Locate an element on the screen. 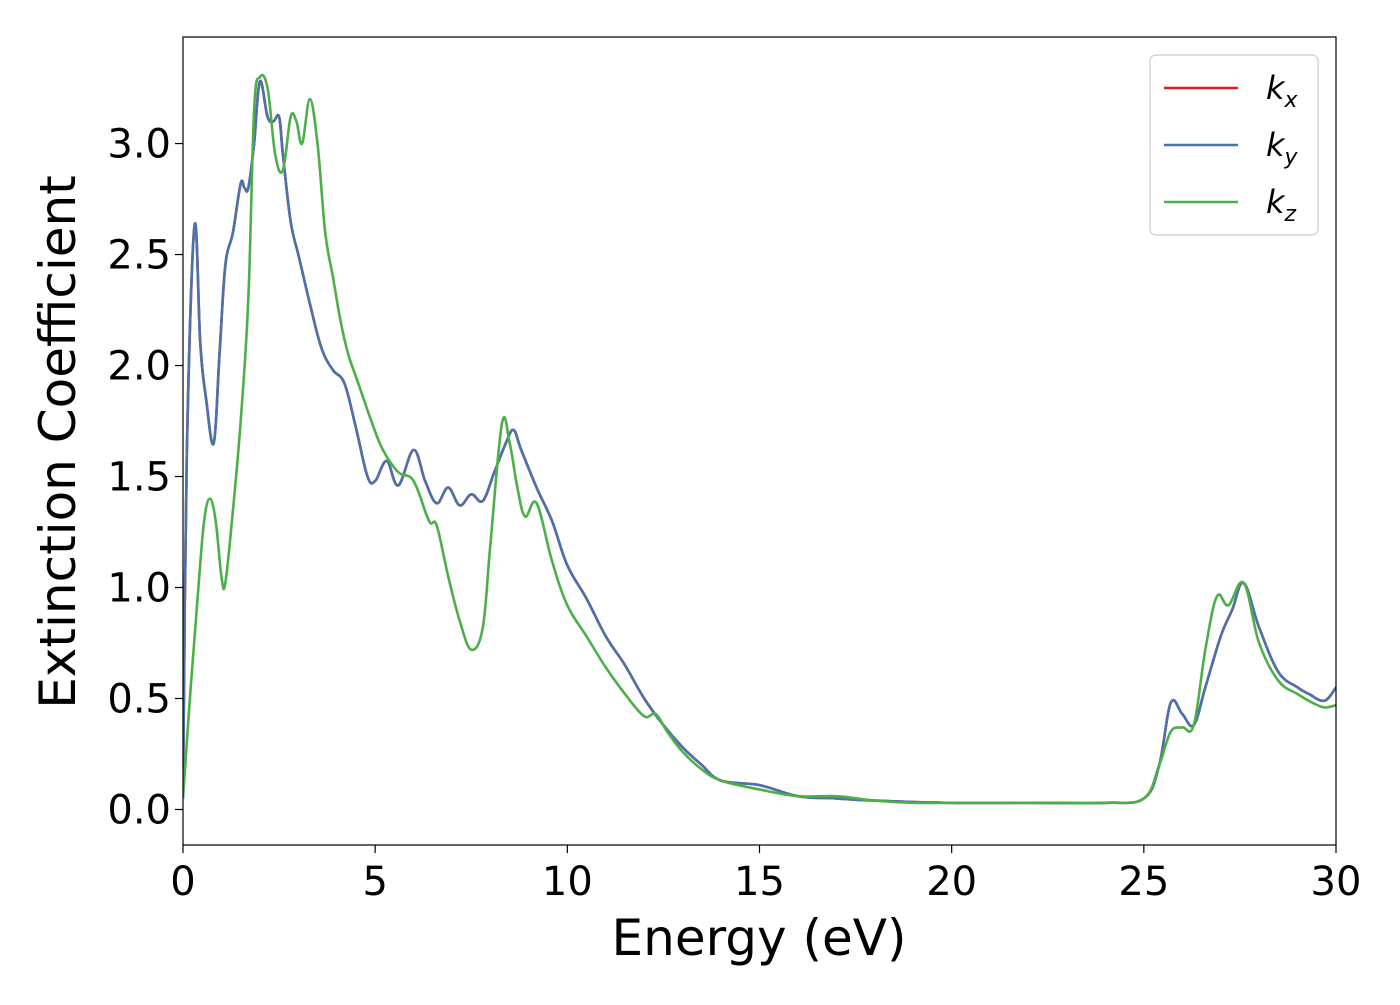 The image size is (1400, 1005). x-tick-label: 15 is located at coordinates (759, 882).